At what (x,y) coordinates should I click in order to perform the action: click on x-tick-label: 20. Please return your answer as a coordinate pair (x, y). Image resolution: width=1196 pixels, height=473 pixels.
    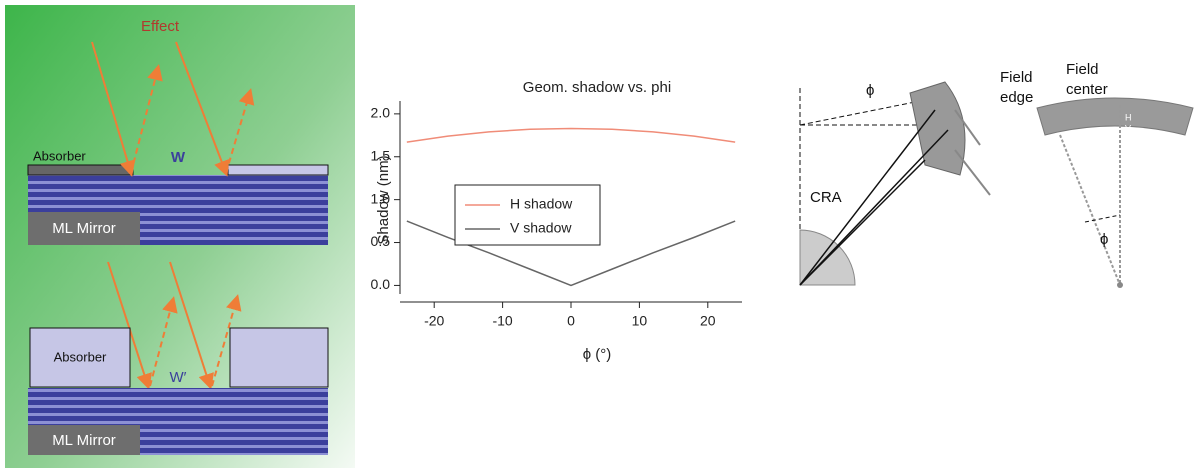
    Looking at the image, I should click on (708, 321).